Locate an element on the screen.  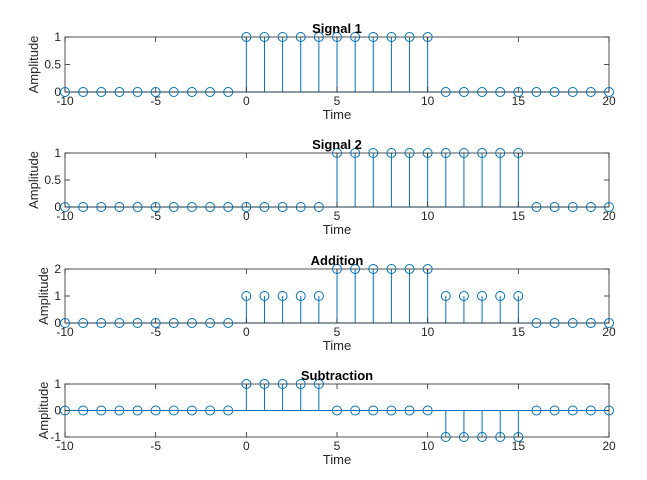
chart-title: Subtraction is located at coordinates (337, 375).